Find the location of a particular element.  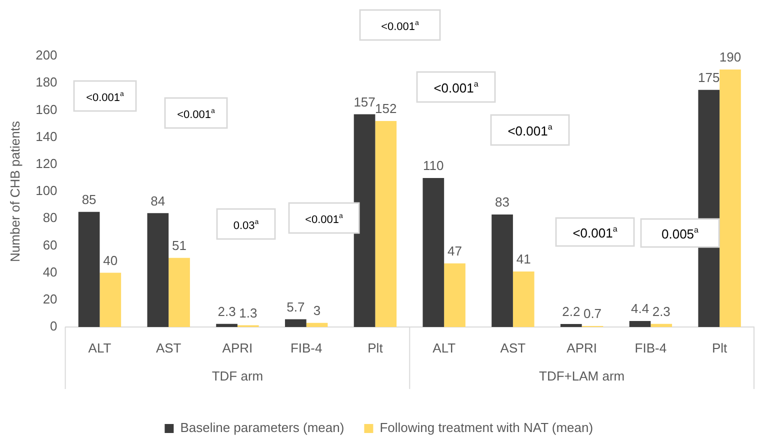

y-tick-label: 100 is located at coordinates (47, 190).